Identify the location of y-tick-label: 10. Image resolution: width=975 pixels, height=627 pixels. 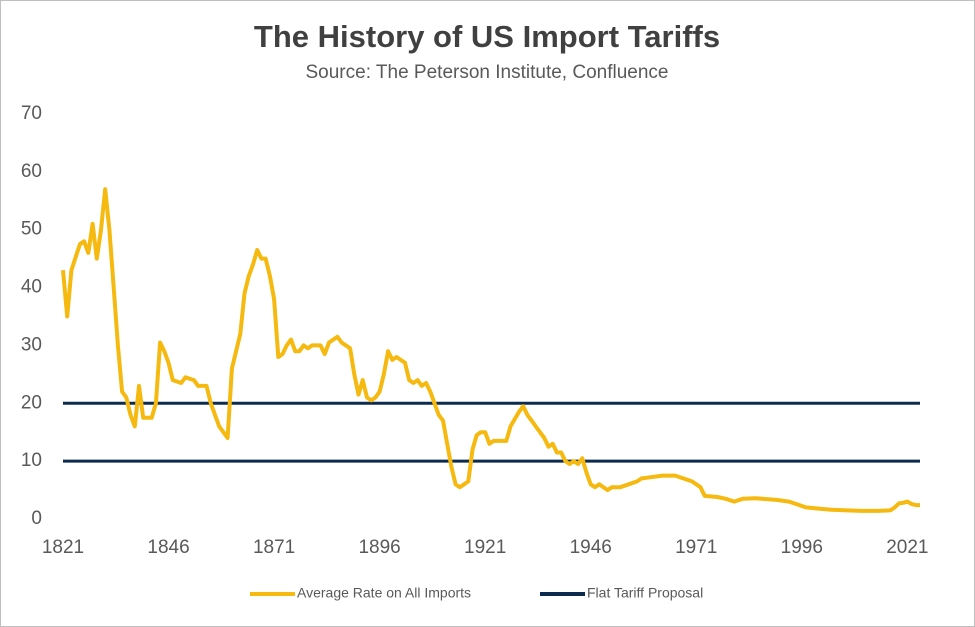
(31, 460).